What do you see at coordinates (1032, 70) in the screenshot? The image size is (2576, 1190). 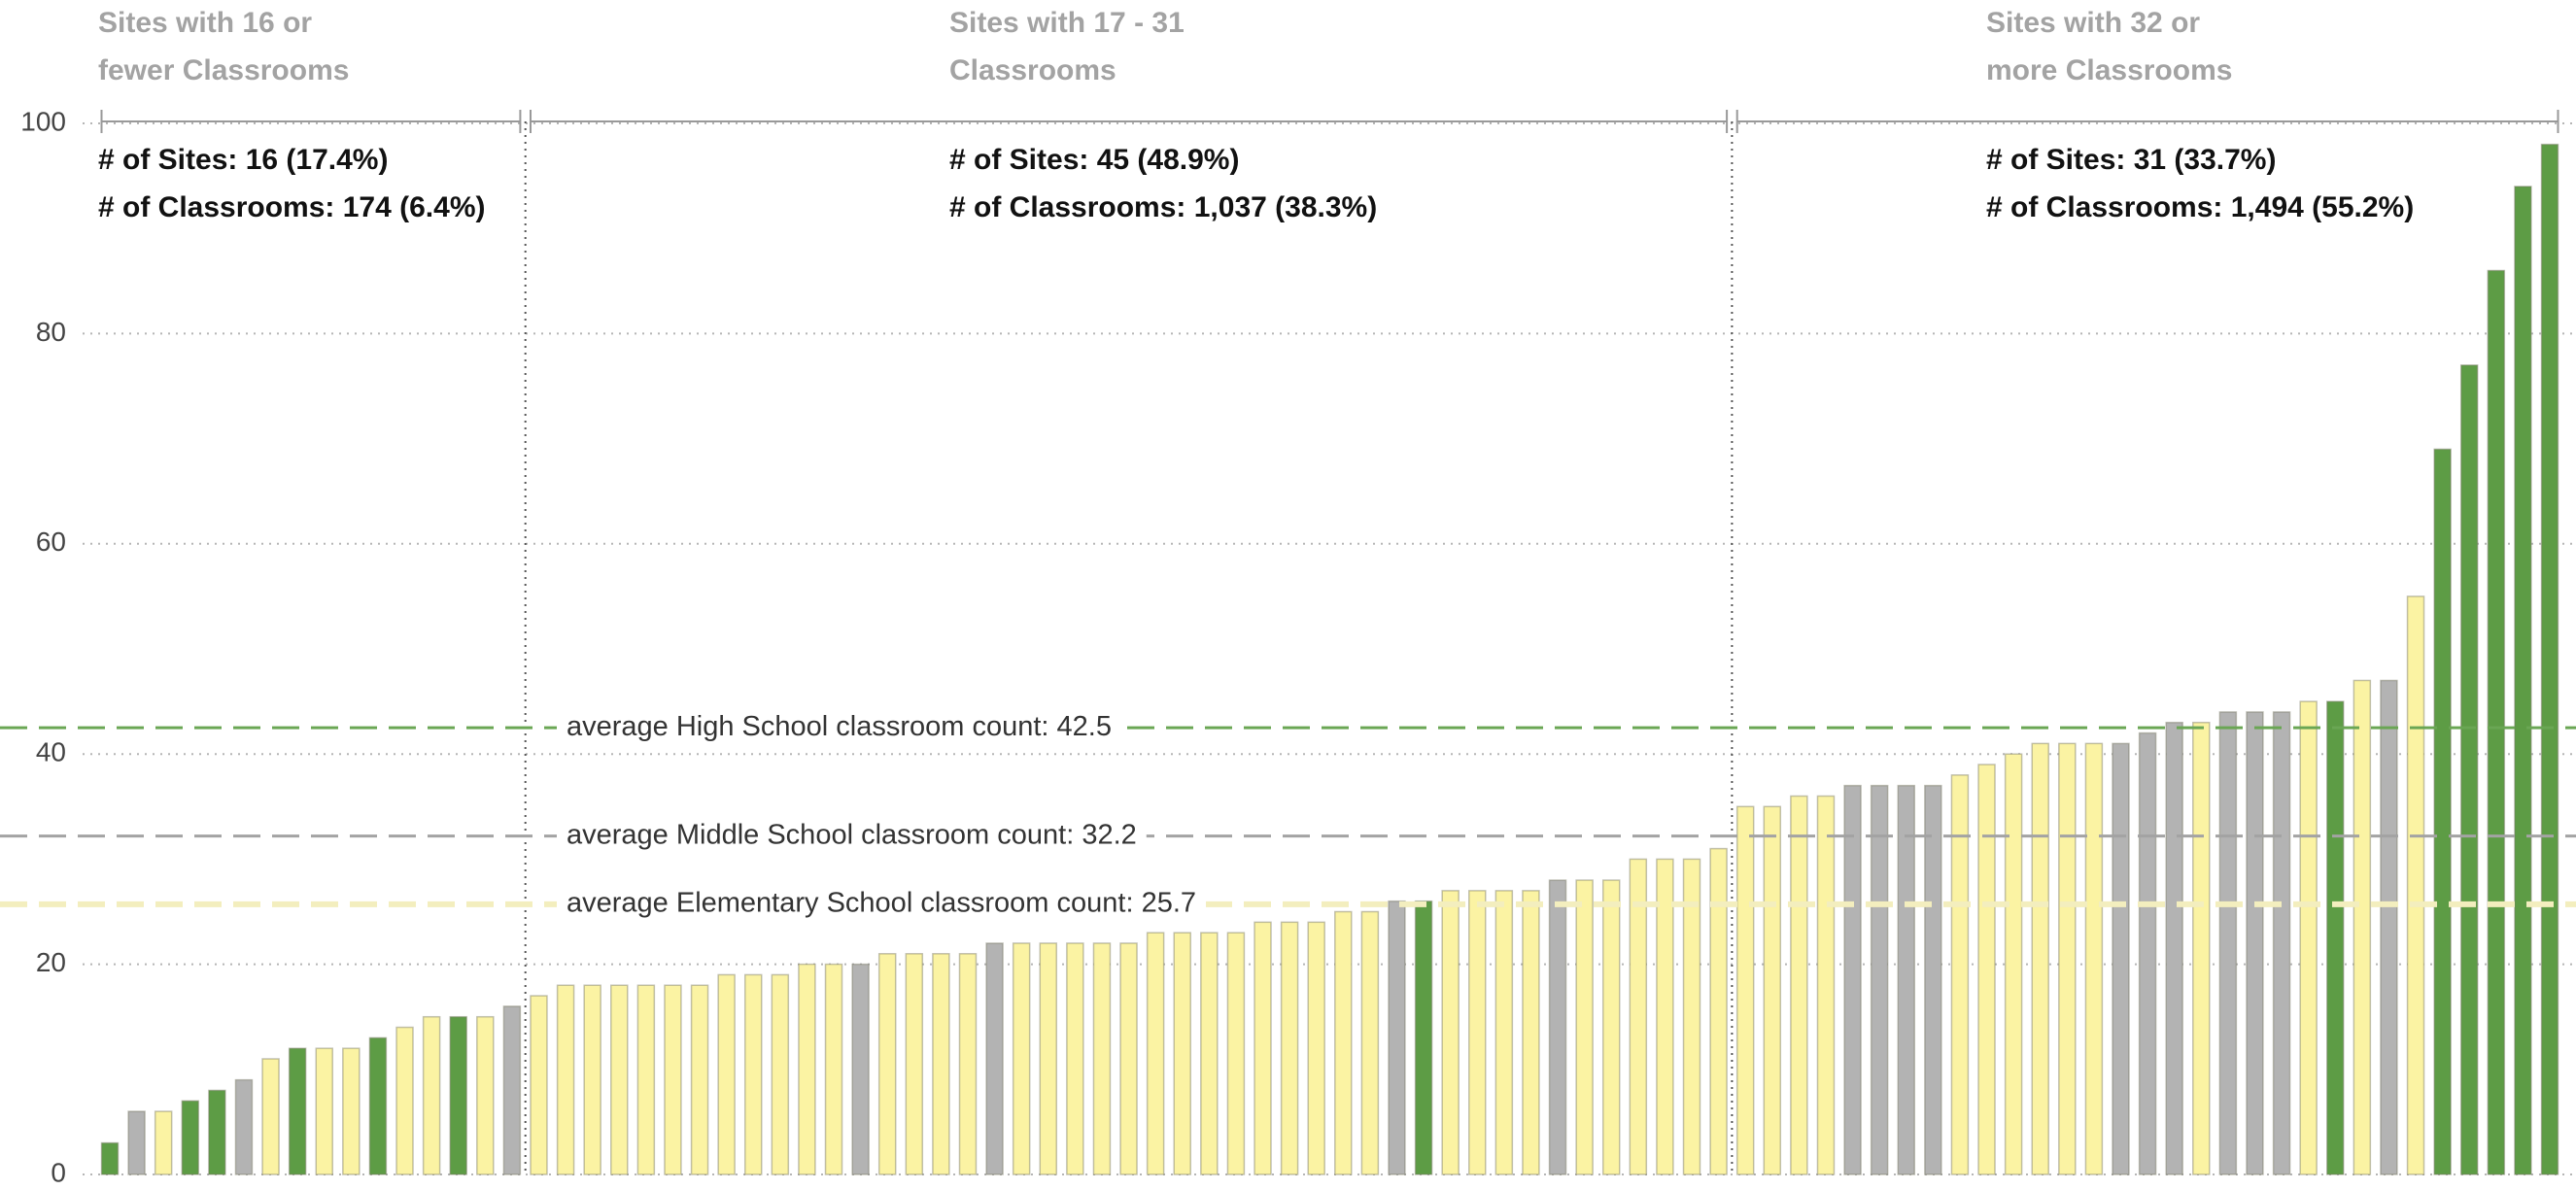 I see `group-title: Classrooms` at bounding box center [1032, 70].